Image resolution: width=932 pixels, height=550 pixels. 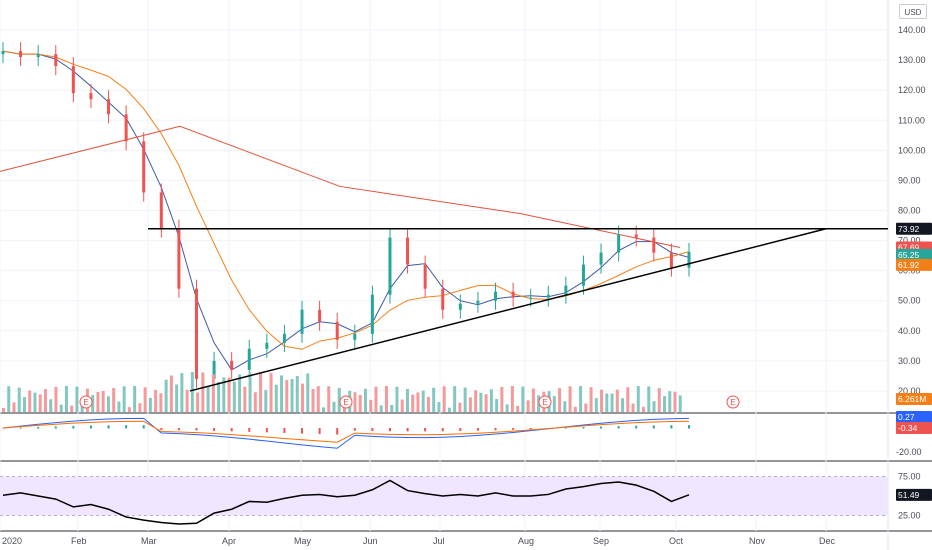 I want to click on price-tag: 65.25, so click(x=909, y=255).